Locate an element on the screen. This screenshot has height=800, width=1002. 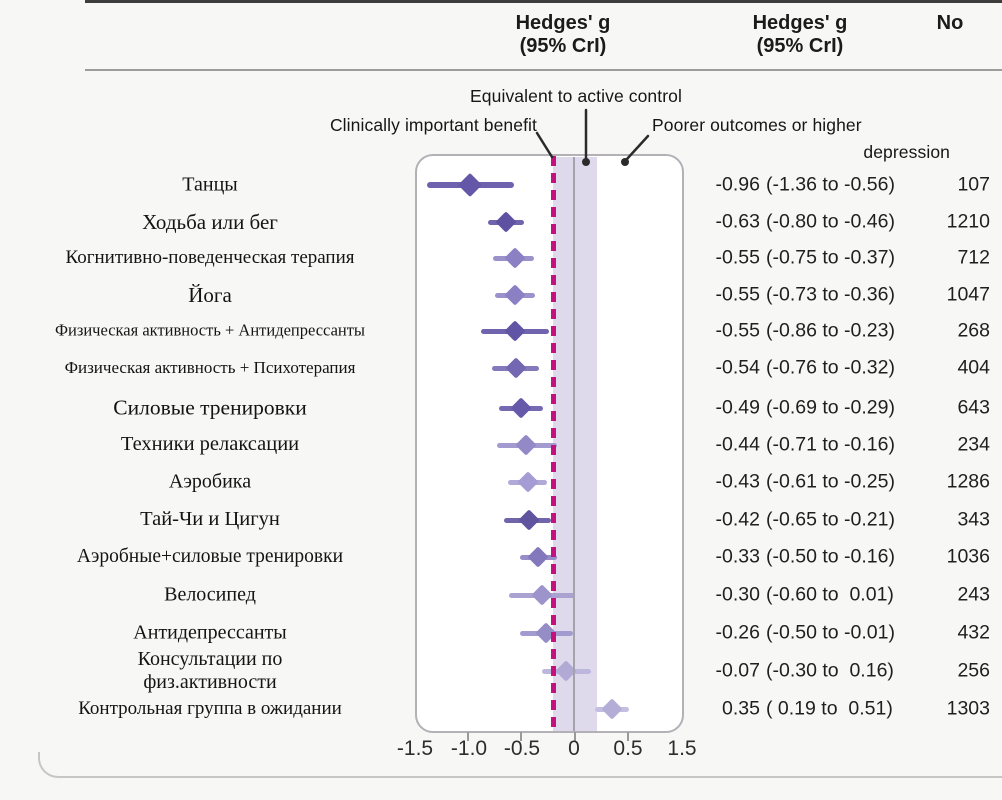
credible-interval-value: (-0.75 to -0.37) is located at coordinates (830, 257).